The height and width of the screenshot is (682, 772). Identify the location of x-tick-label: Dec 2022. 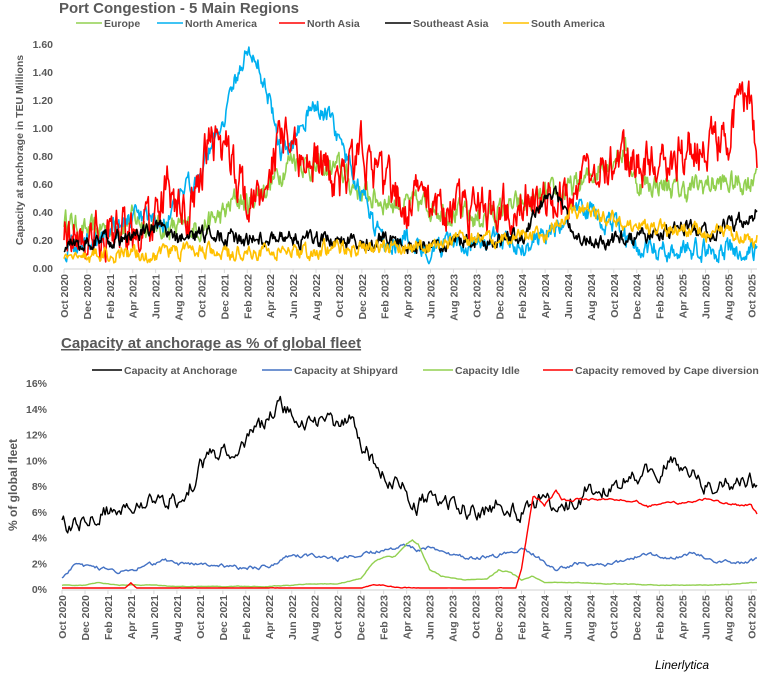
(363, 297).